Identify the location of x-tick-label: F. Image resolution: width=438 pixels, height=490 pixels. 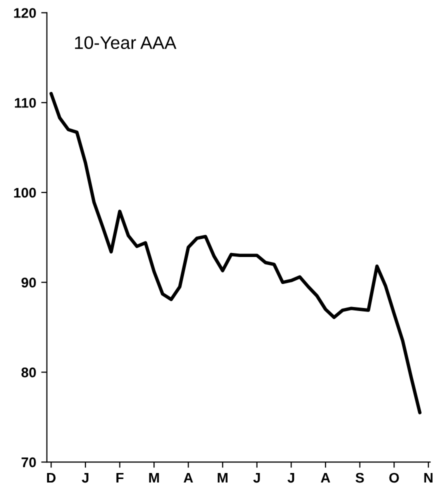
(120, 477).